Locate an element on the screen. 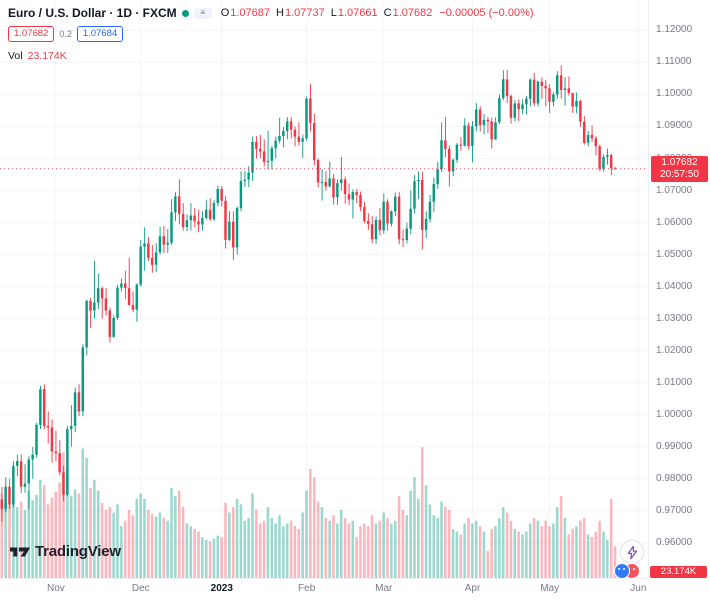 Image resolution: width=710 pixels, height=600 pixels. market-status-dot-icon is located at coordinates (185, 13).